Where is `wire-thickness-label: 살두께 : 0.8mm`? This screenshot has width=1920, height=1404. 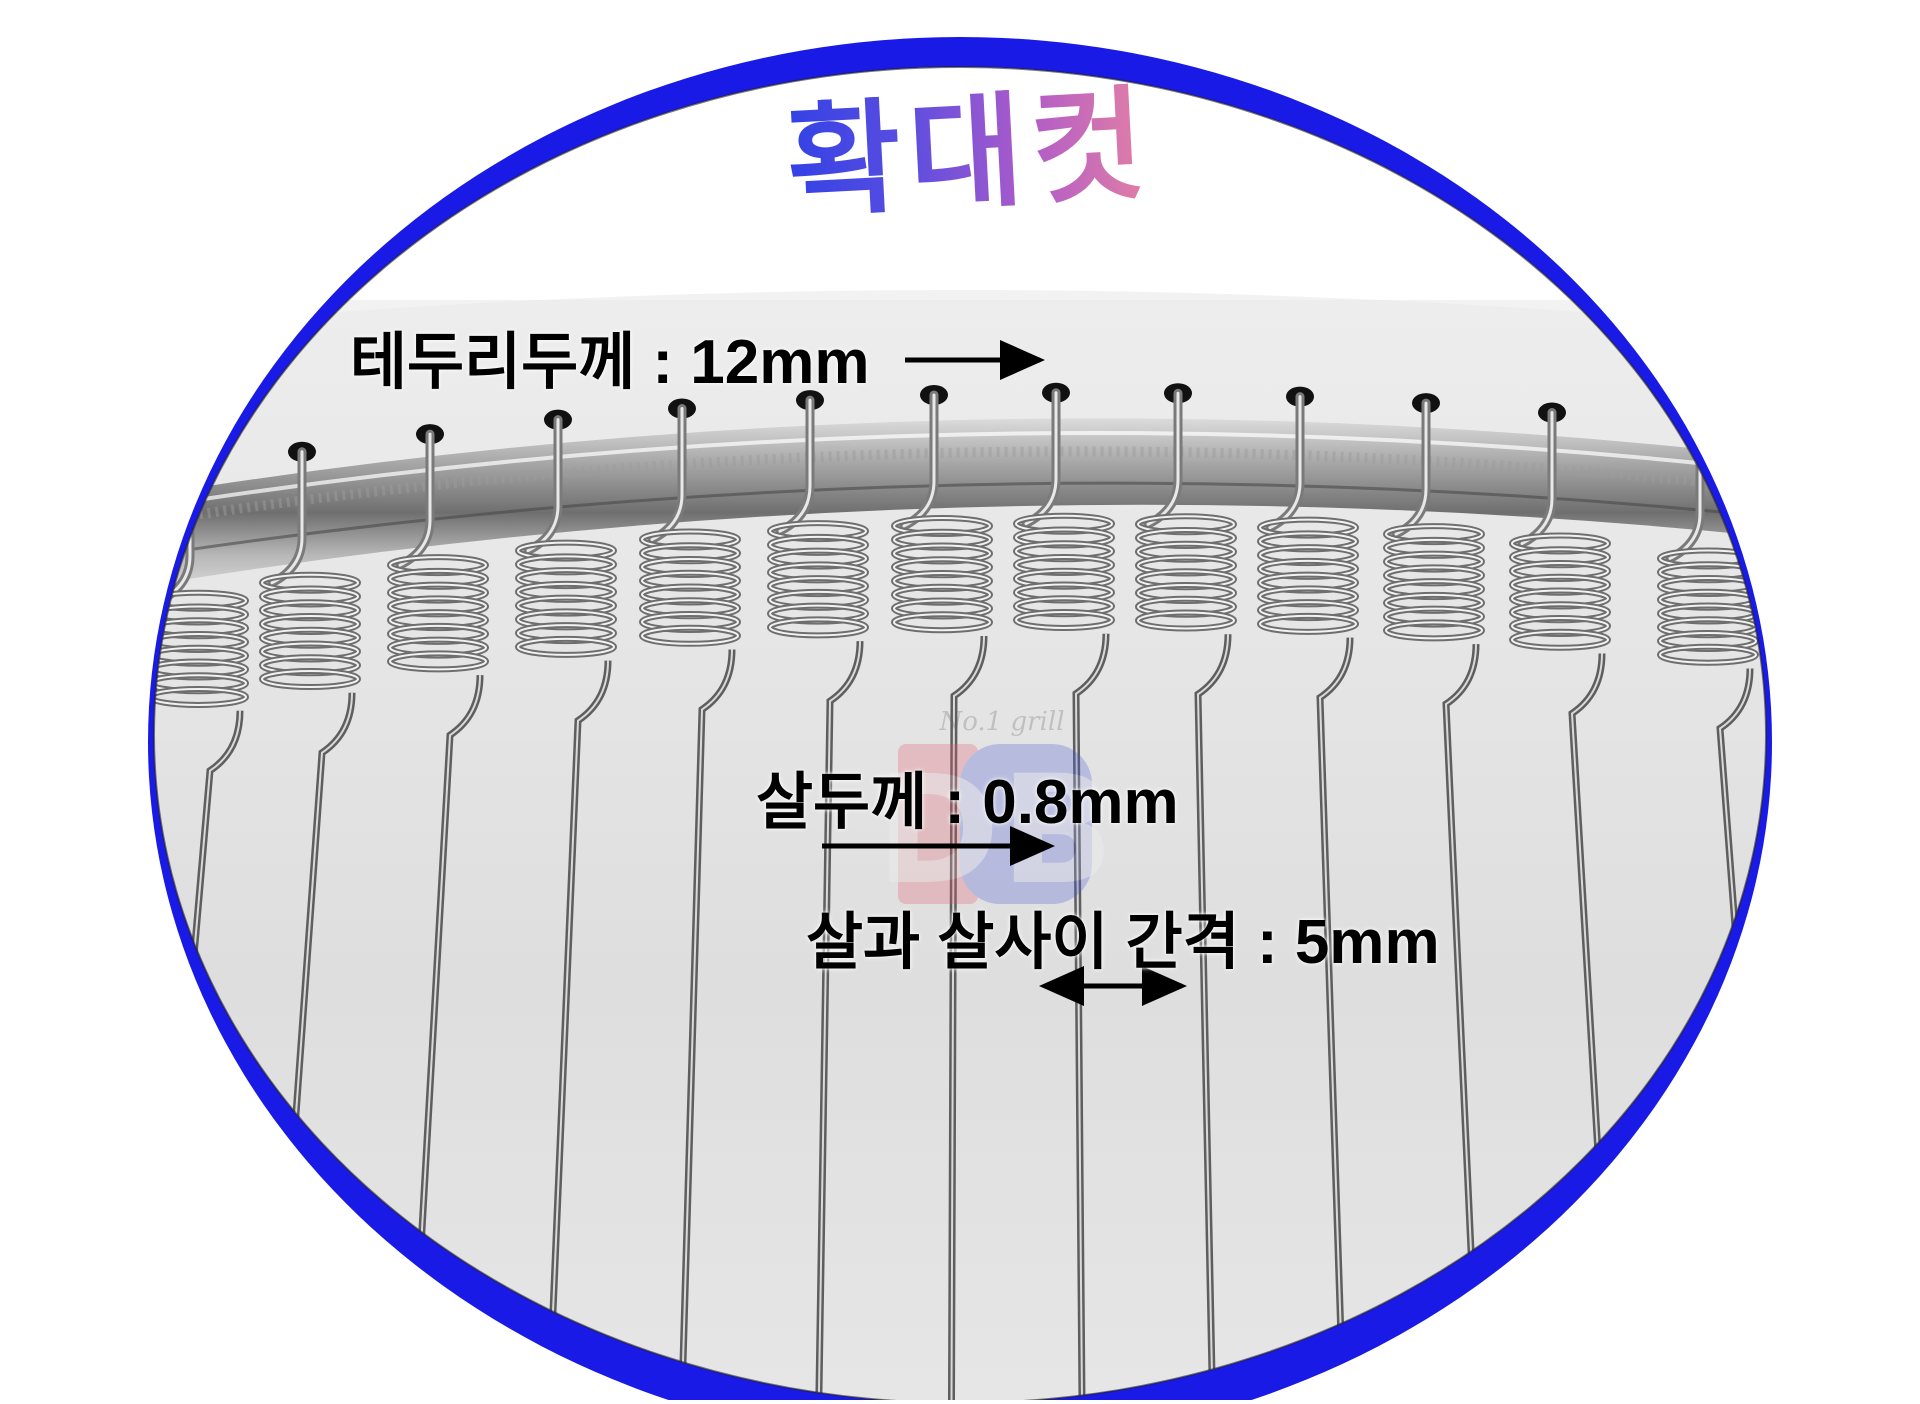
wire-thickness-label: 살두께 : 0.8mm is located at coordinates (967, 802).